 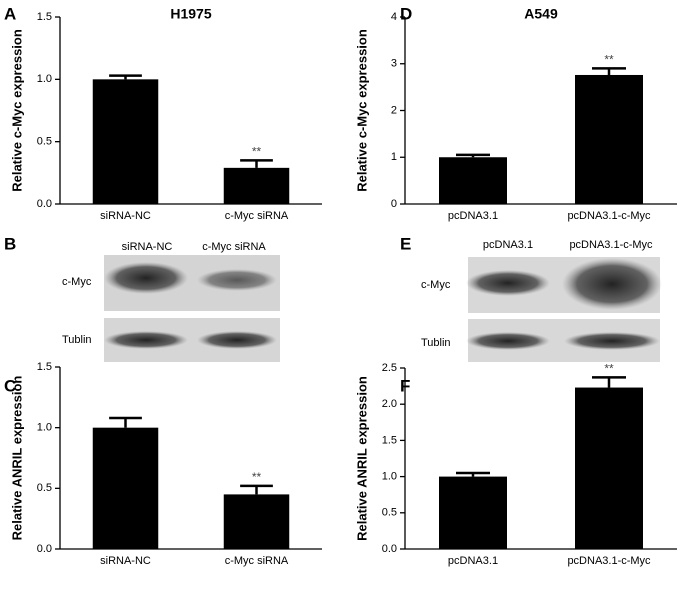 What do you see at coordinates (10, 243) in the screenshot?
I see `panel-letter: B` at bounding box center [10, 243].